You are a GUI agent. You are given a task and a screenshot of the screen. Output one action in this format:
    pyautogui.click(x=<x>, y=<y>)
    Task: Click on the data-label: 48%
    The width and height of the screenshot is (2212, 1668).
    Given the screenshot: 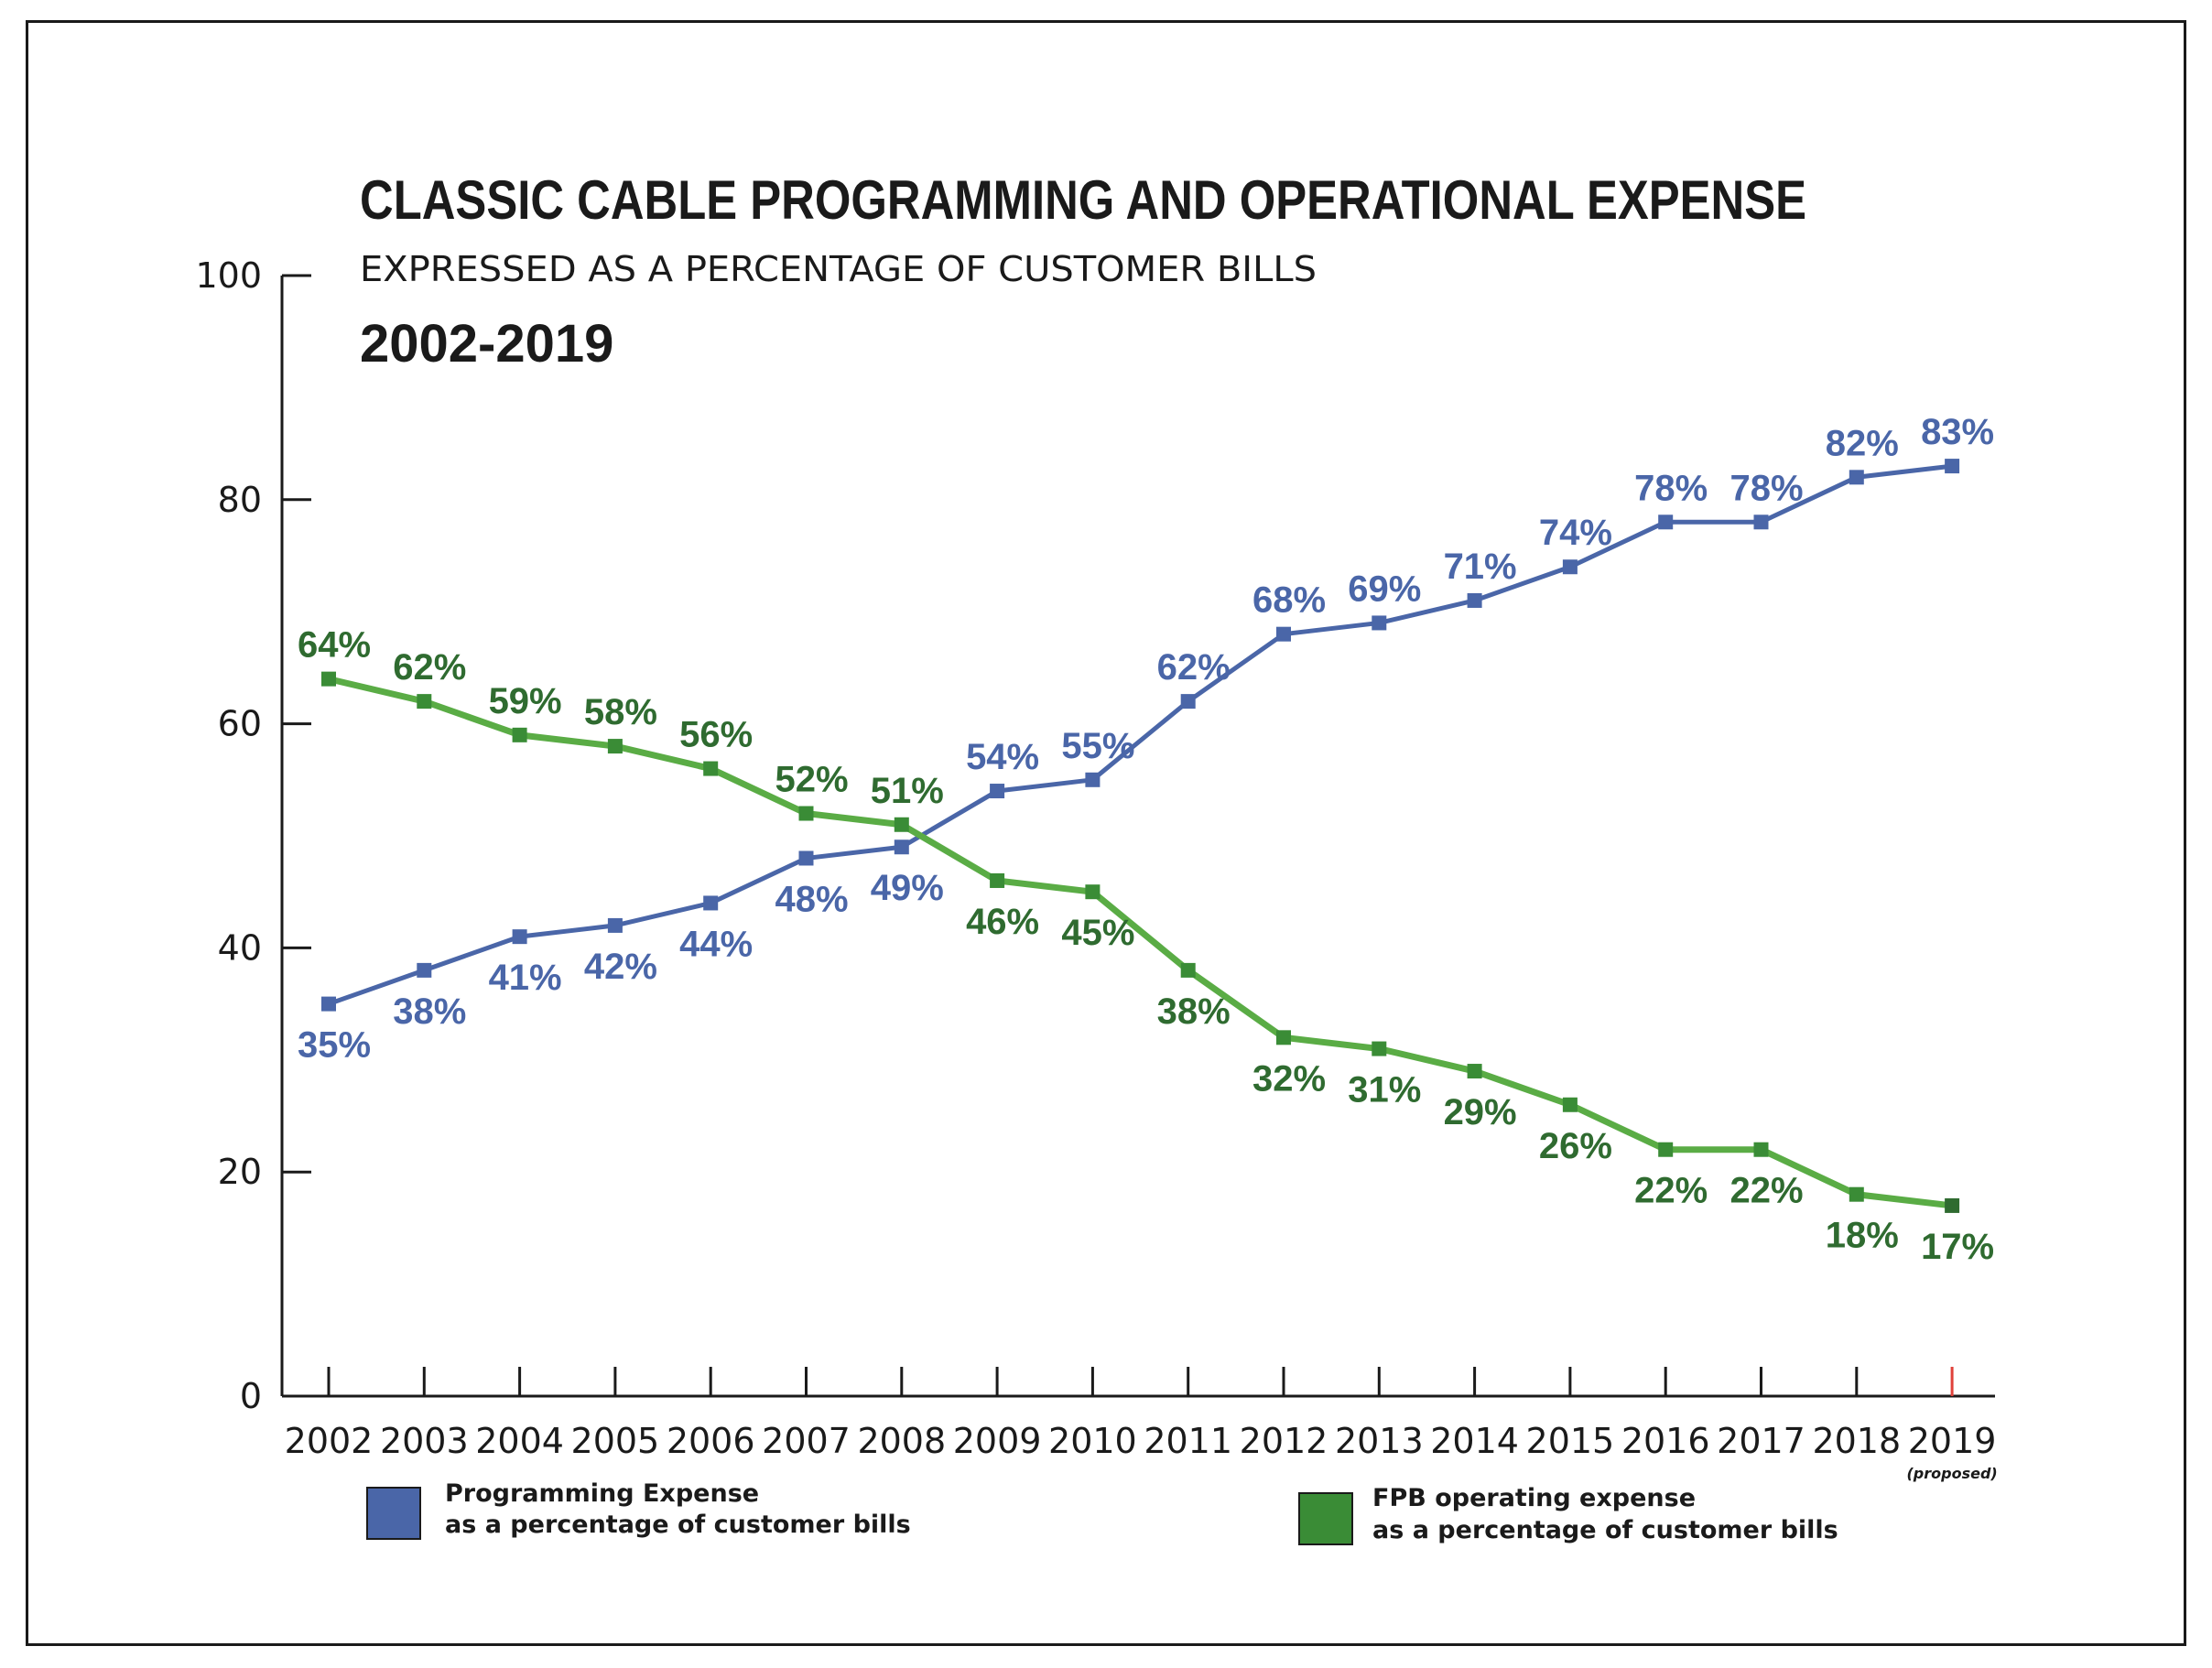 What is the action you would take?
    pyautogui.click(x=811, y=899)
    